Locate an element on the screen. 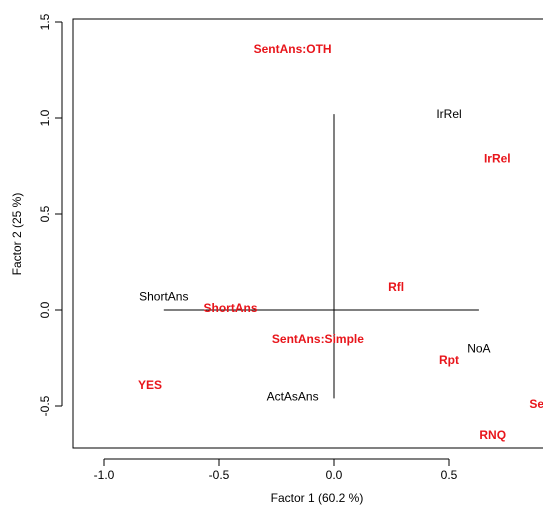  red-point-label: SentAns:Simple is located at coordinates (318, 339).